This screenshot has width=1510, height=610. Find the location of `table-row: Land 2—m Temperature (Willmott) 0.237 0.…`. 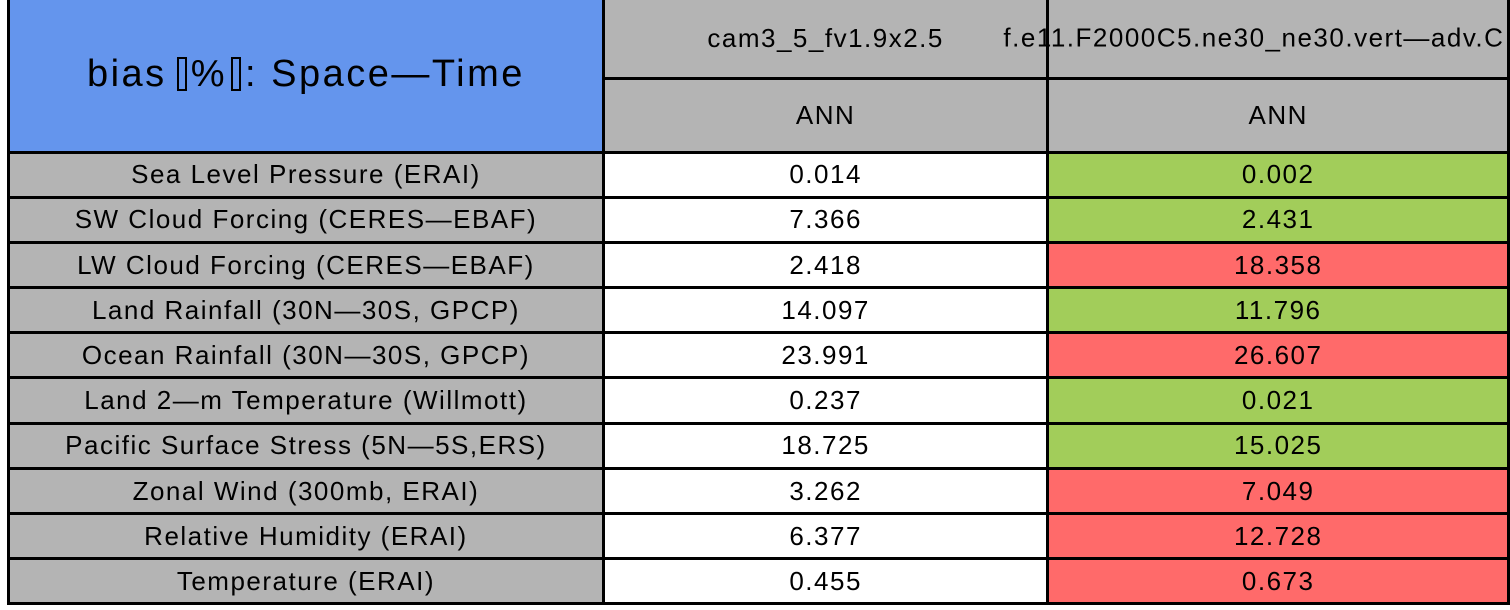

table-row: Land 2—m Temperature (Willmott) 0.237 0.… is located at coordinates (758, 400).